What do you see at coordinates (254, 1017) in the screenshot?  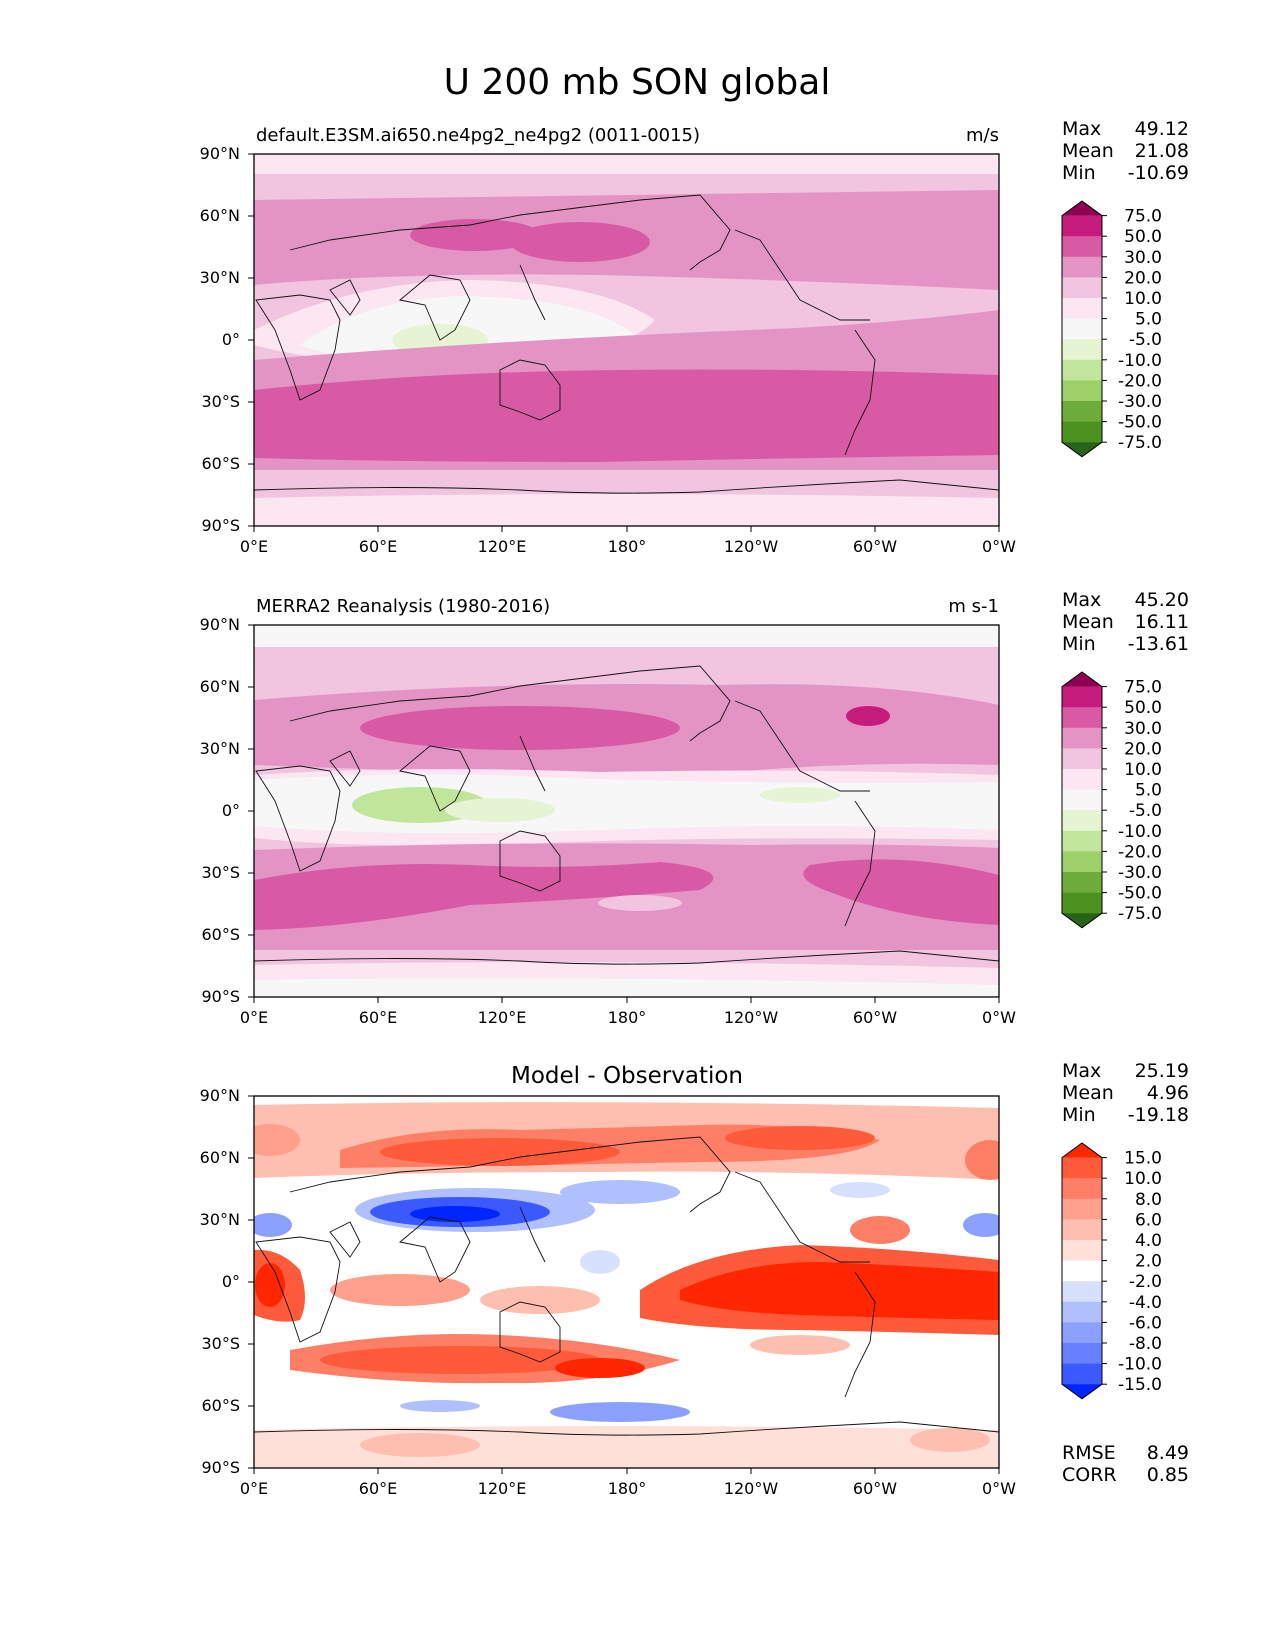 I see `xtick-label: 0°E` at bounding box center [254, 1017].